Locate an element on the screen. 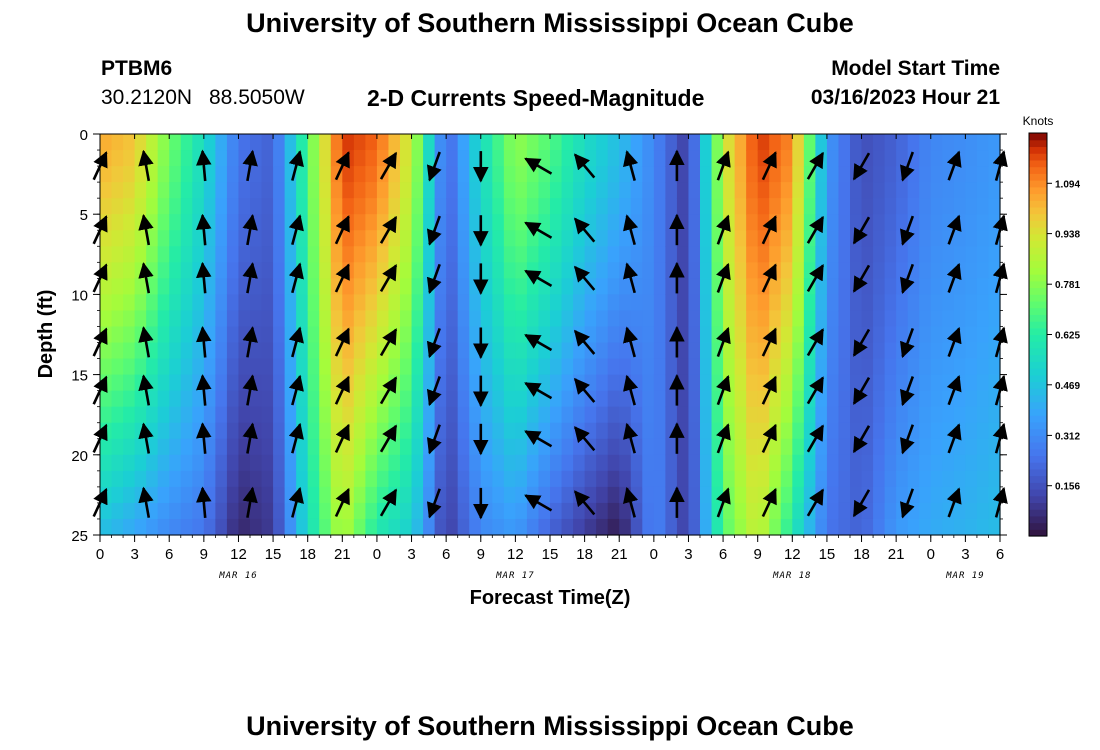 Image resolution: width=1100 pixels, height=750 pixels. station-lat: 30.2120N is located at coordinates (147, 97).